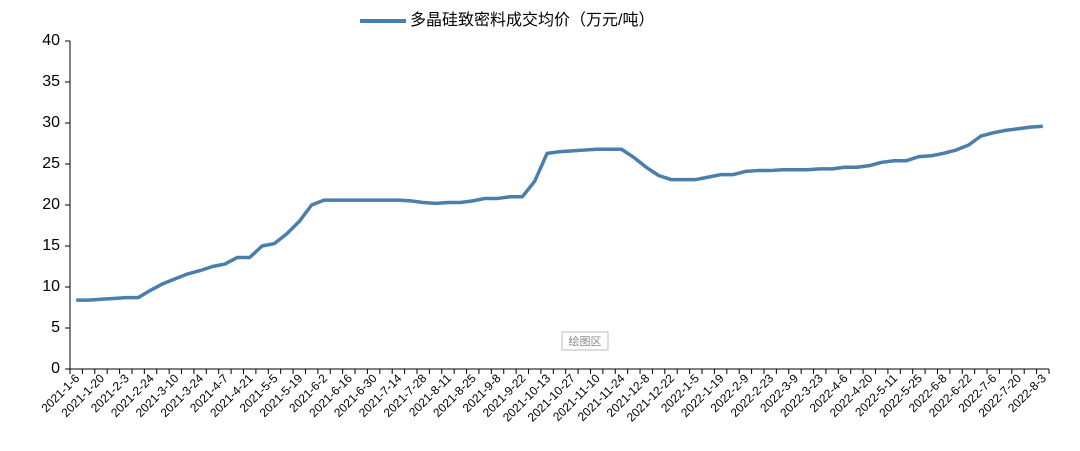 Image resolution: width=1080 pixels, height=451 pixels. Describe the element at coordinates (51, 163) in the screenshot. I see `y-tick-label: 25` at that location.